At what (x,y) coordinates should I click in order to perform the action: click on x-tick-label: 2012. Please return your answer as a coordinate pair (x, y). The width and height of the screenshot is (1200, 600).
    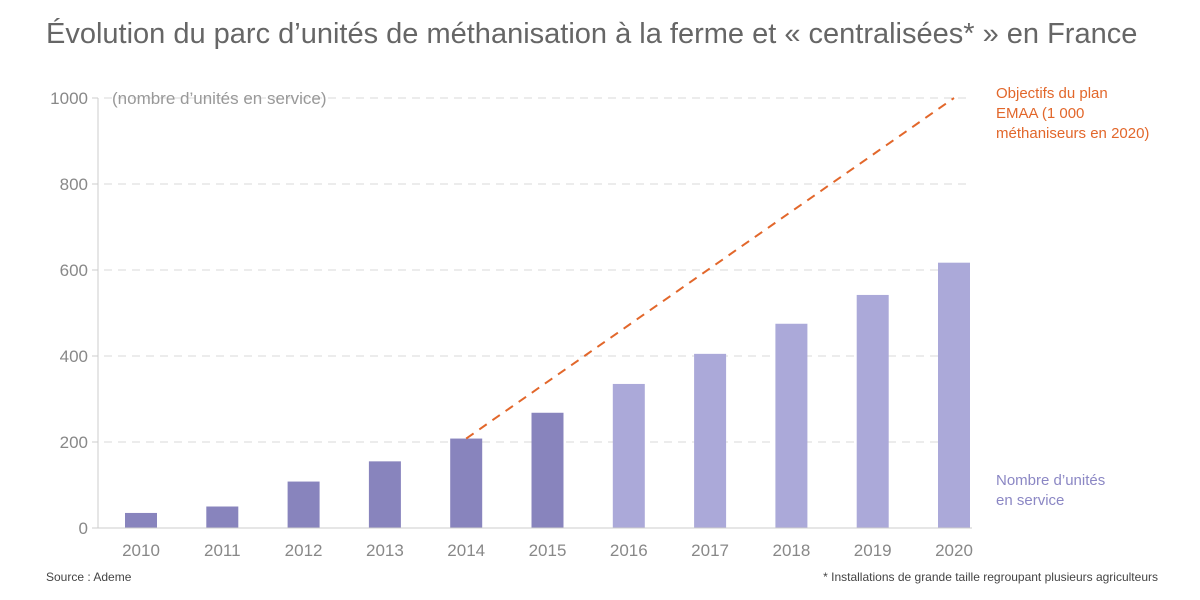
    Looking at the image, I should click on (304, 550).